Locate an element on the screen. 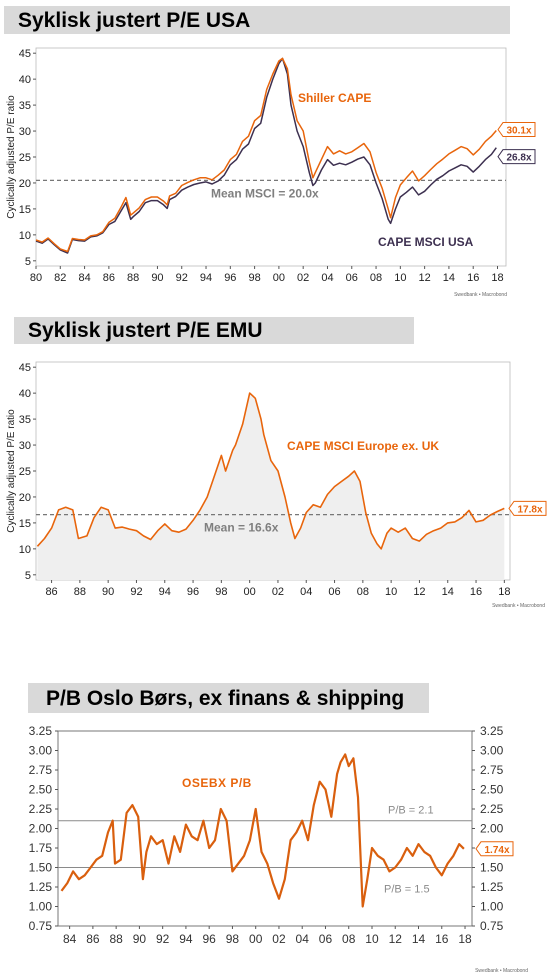  y-tick-label: 35 is located at coordinates (25, 420).